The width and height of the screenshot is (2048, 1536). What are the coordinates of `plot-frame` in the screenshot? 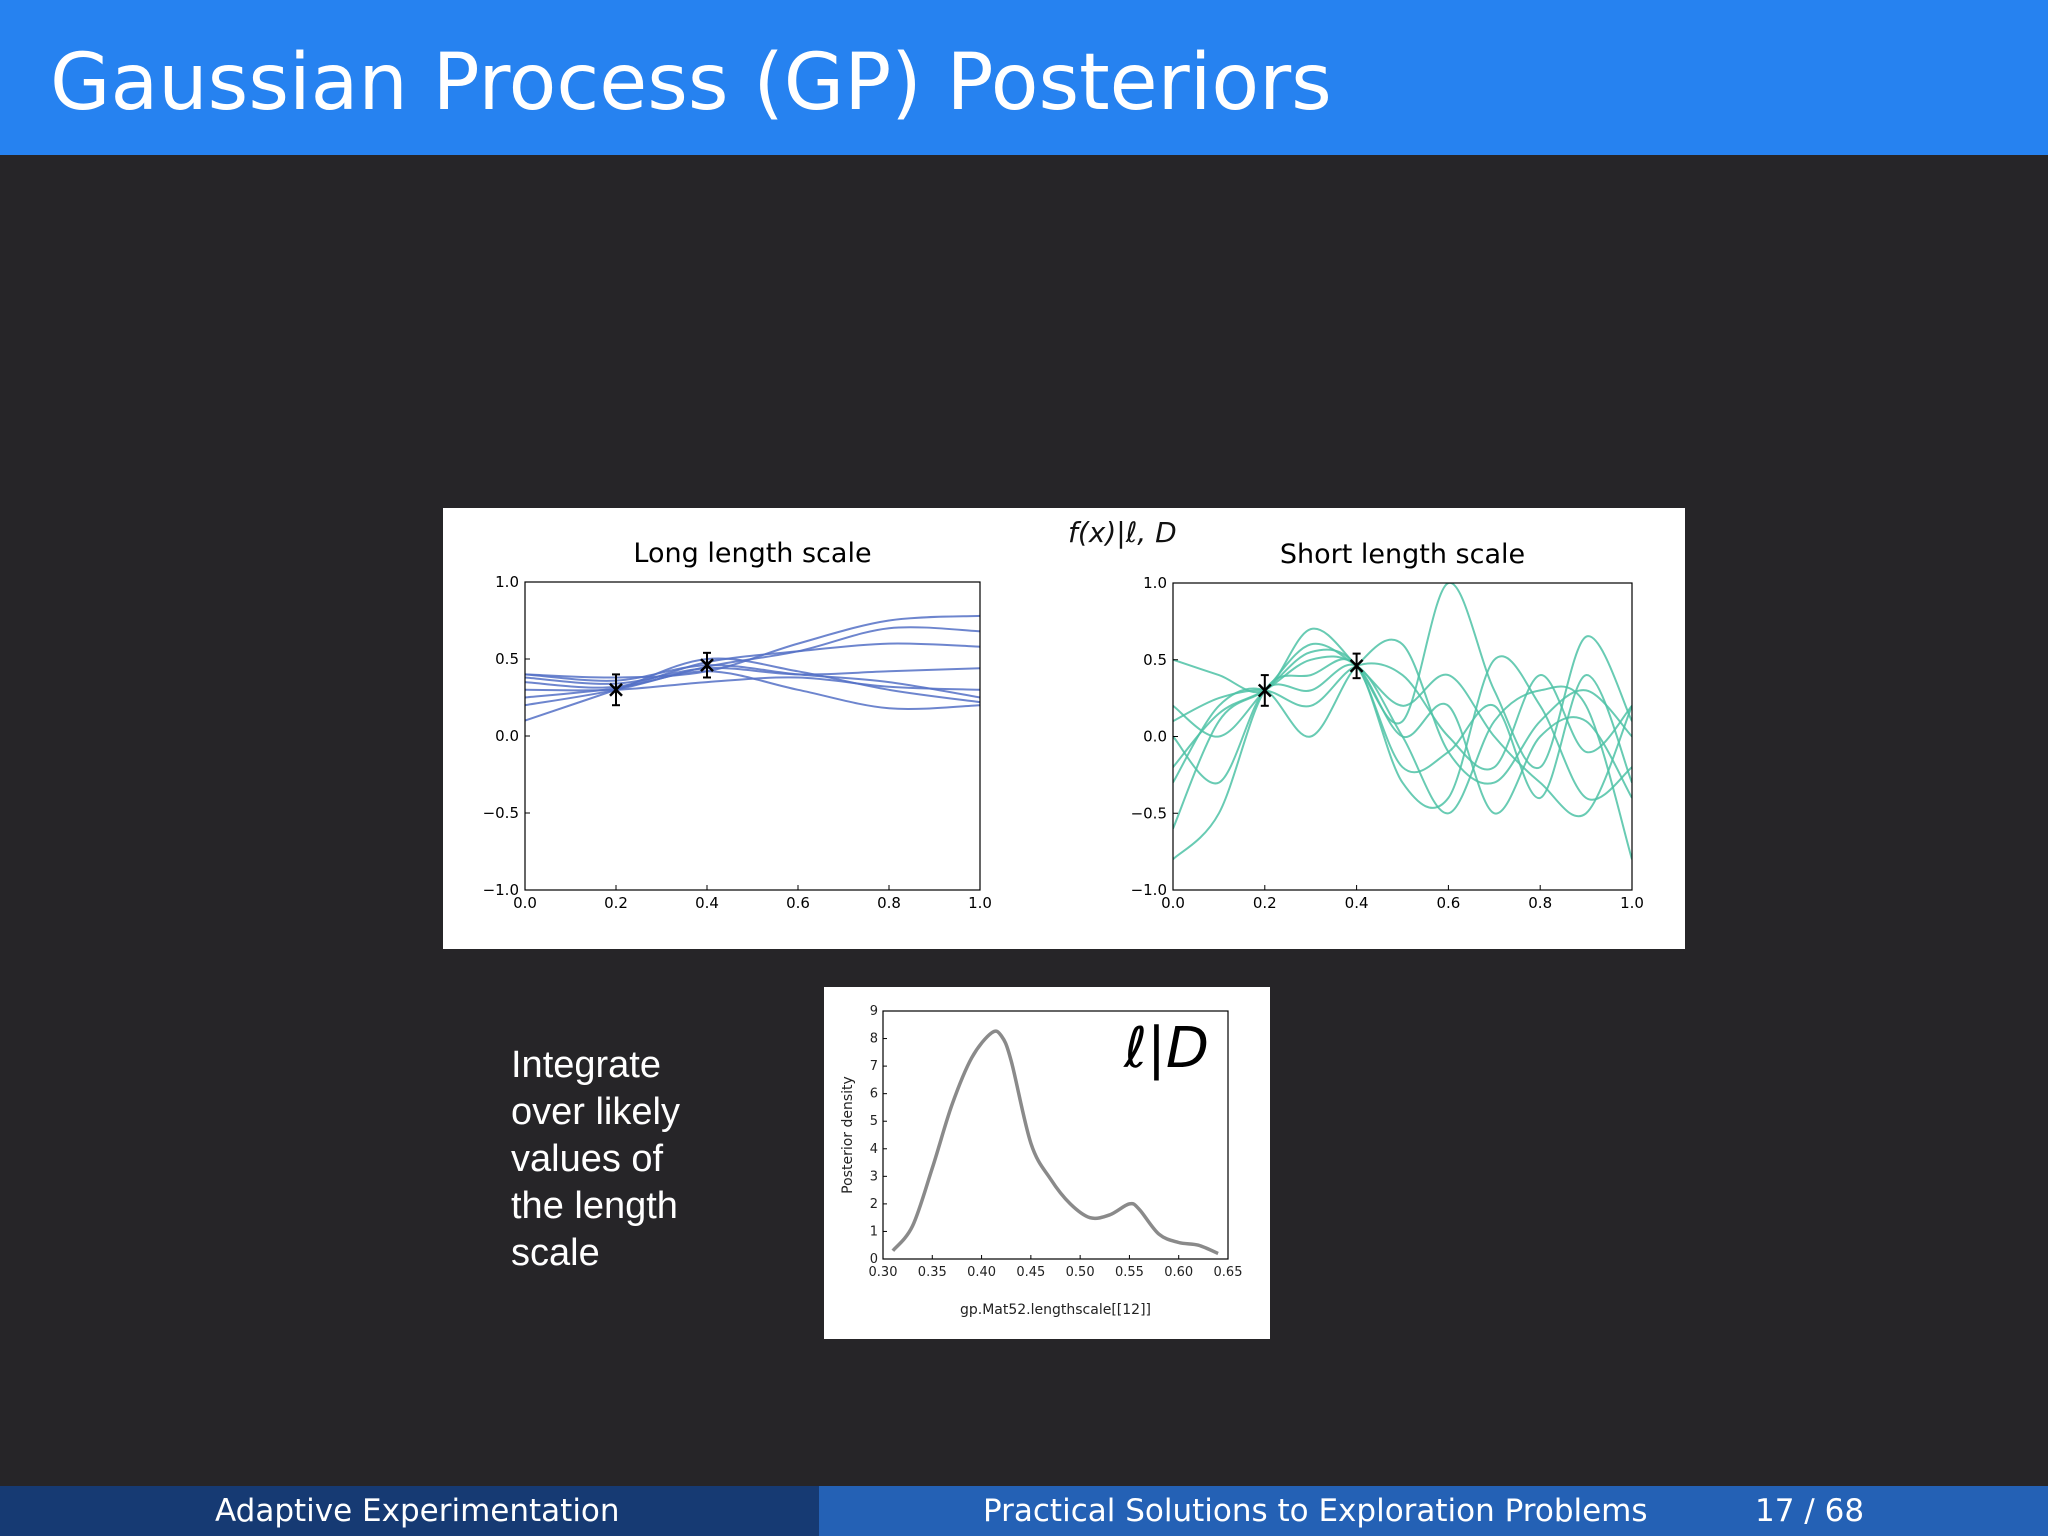 It's located at (1055, 1135).